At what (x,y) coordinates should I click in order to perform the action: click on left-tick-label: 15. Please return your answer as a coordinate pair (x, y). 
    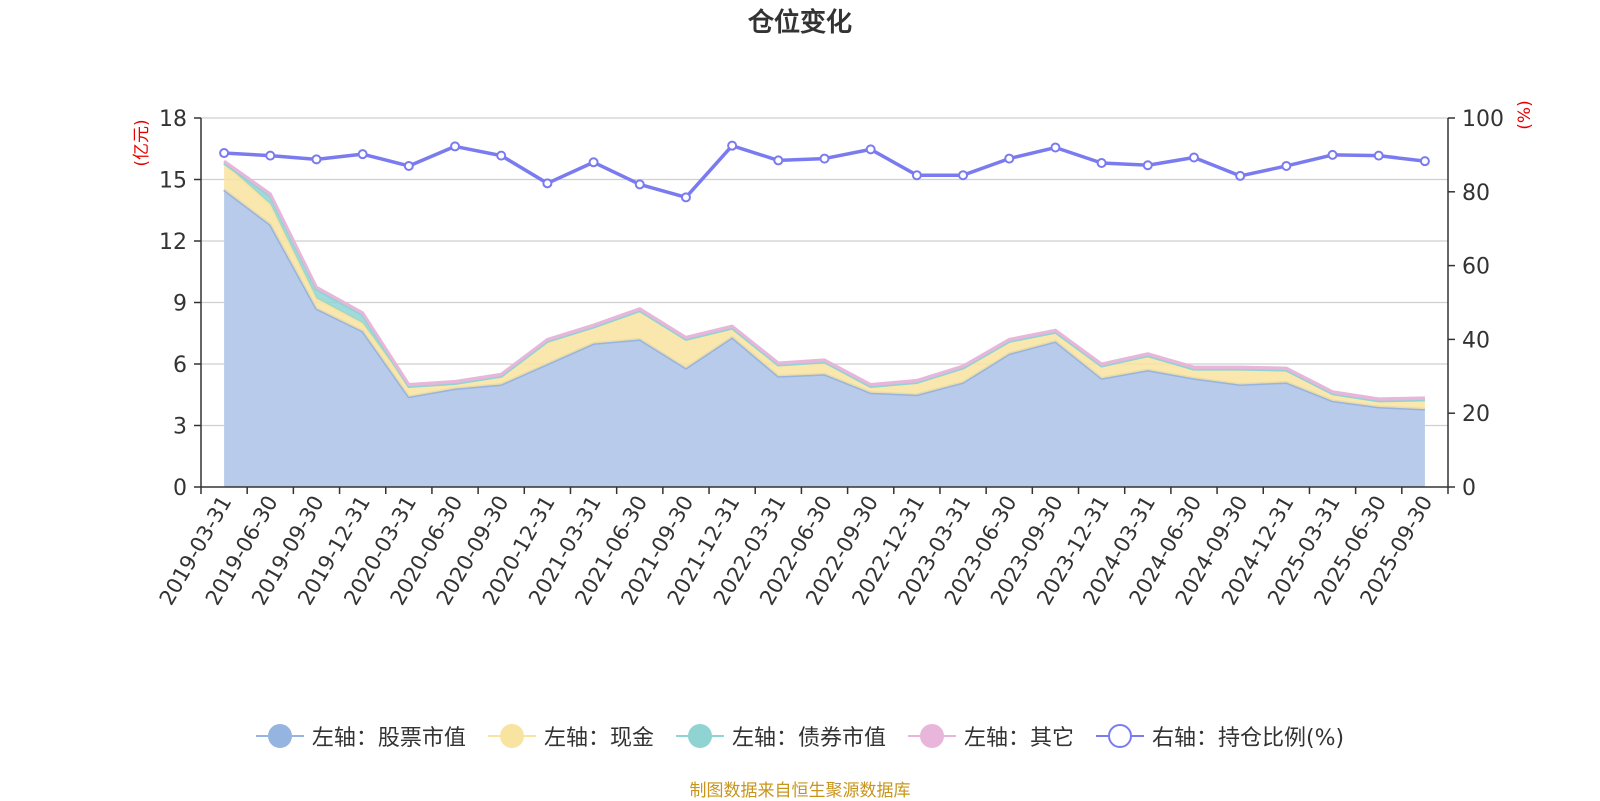
    Looking at the image, I should click on (173, 181).